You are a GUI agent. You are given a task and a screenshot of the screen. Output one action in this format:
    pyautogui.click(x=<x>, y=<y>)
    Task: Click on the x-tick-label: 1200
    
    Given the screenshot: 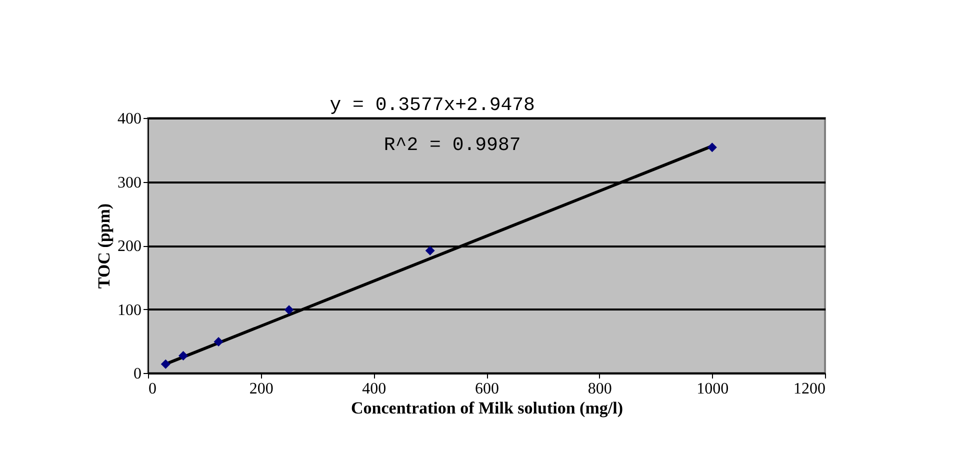 What is the action you would take?
    pyautogui.click(x=810, y=389)
    